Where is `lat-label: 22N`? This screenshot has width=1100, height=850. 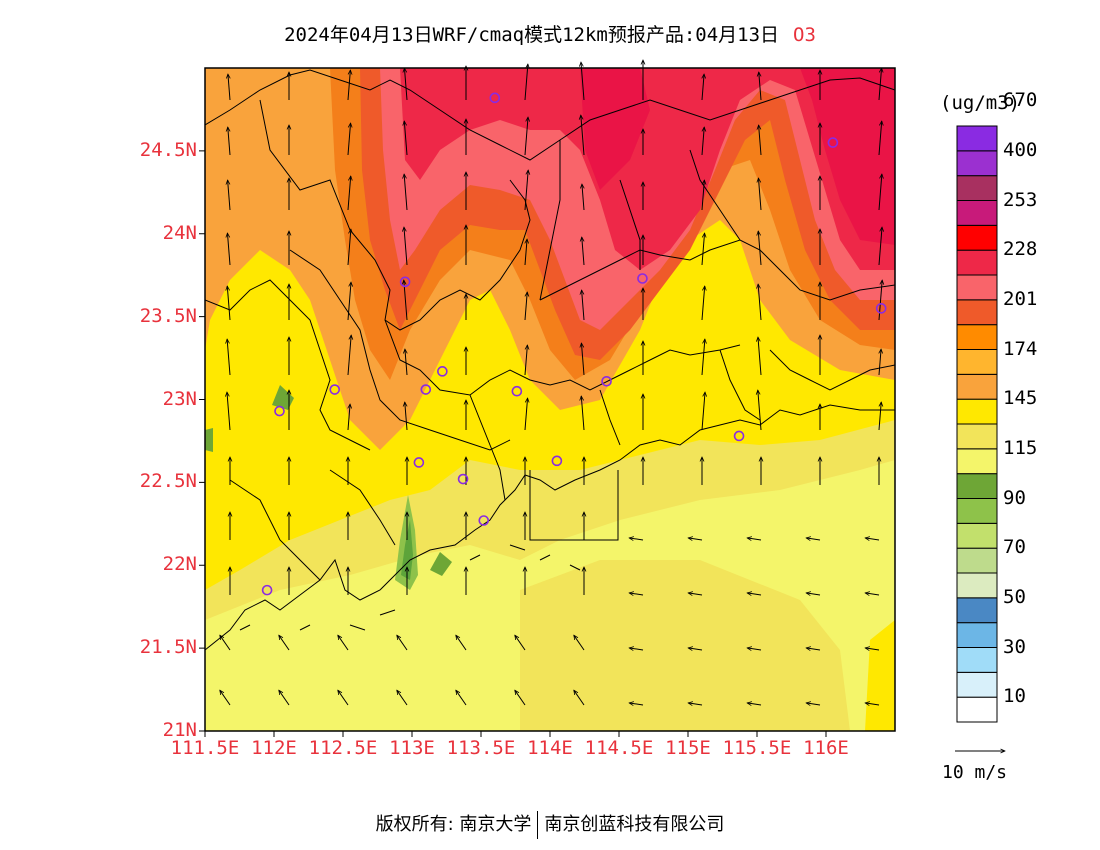
lat-label: 22N is located at coordinates (179, 564).